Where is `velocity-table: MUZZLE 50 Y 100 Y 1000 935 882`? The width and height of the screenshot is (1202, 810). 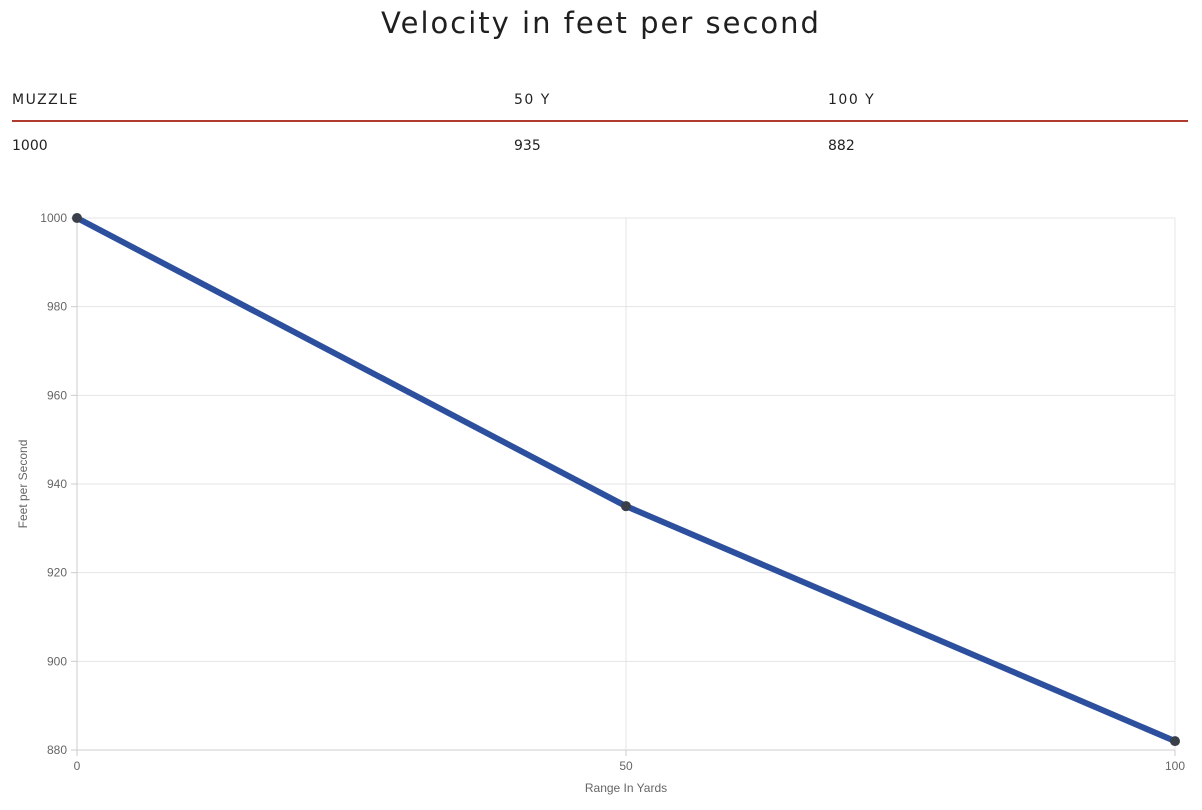
velocity-table: MUZZLE 50 Y 100 Y 1000 935 882 is located at coordinates (600, 120).